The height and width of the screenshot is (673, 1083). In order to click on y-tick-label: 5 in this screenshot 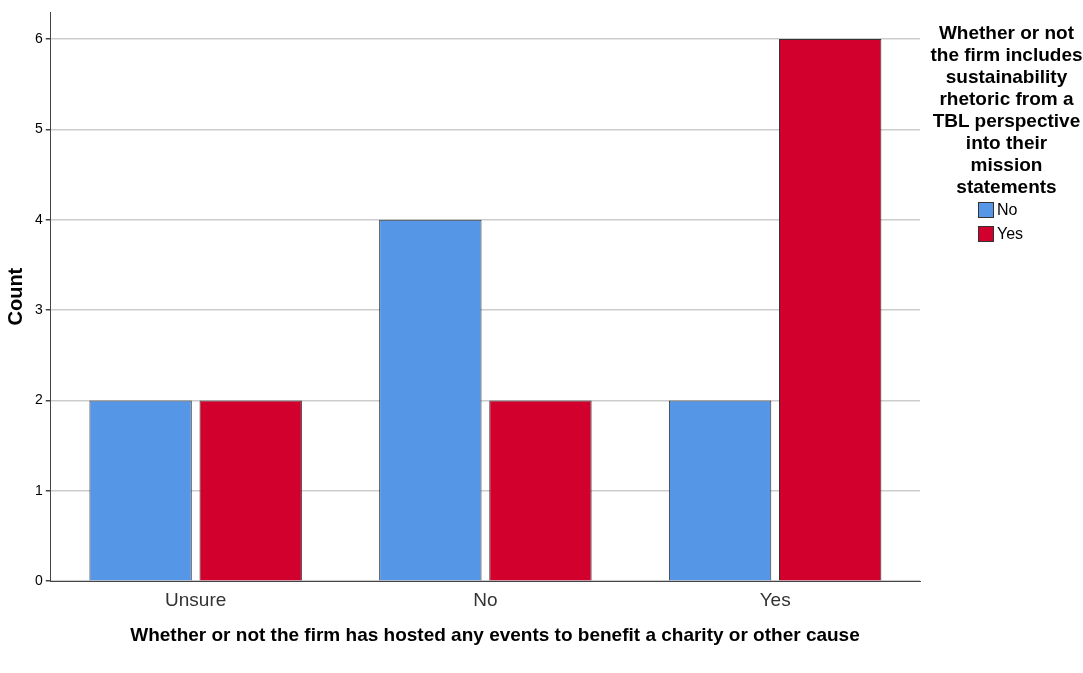, I will do `click(38, 128)`.